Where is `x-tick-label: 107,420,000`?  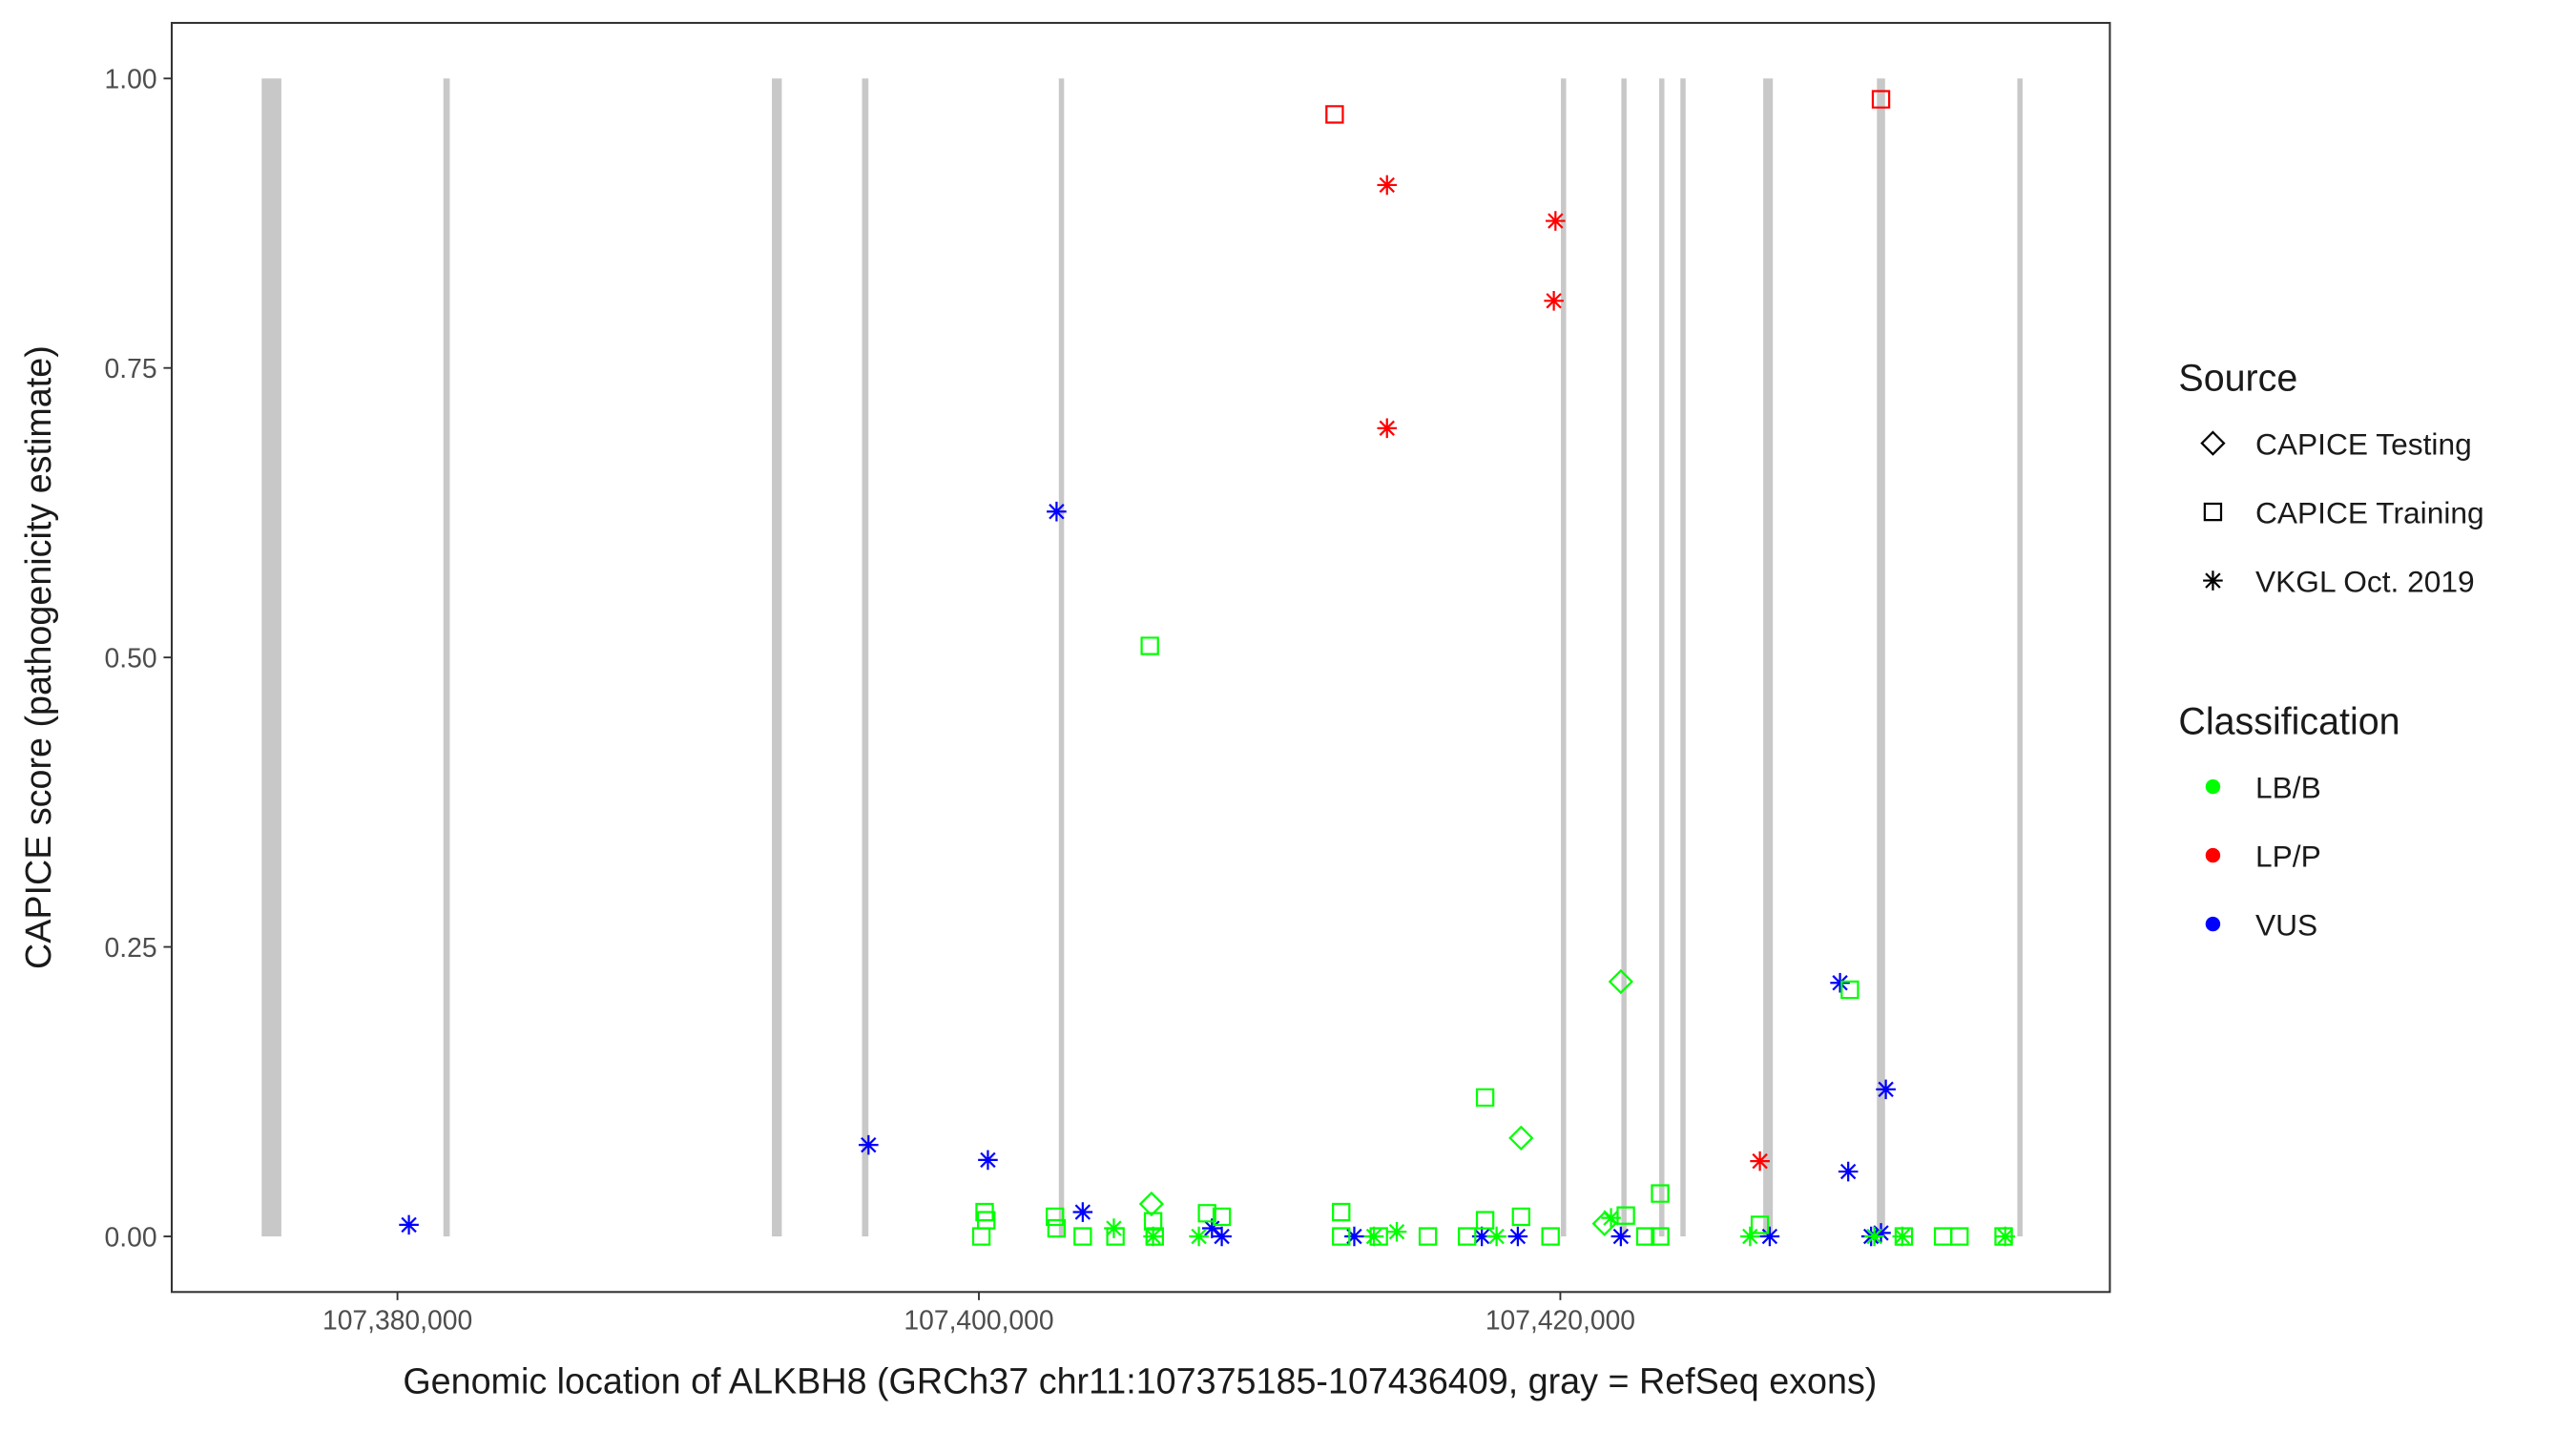 x-tick-label: 107,420,000 is located at coordinates (1560, 1320).